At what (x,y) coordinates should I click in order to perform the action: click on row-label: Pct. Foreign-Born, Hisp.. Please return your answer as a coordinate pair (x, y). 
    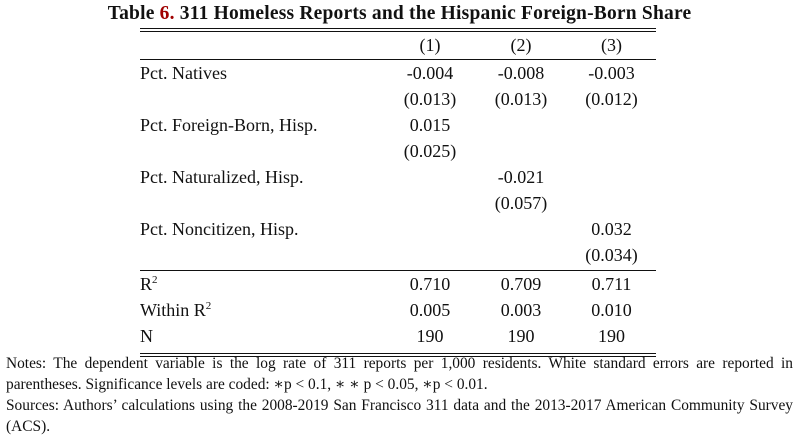
    Looking at the image, I should click on (262, 125).